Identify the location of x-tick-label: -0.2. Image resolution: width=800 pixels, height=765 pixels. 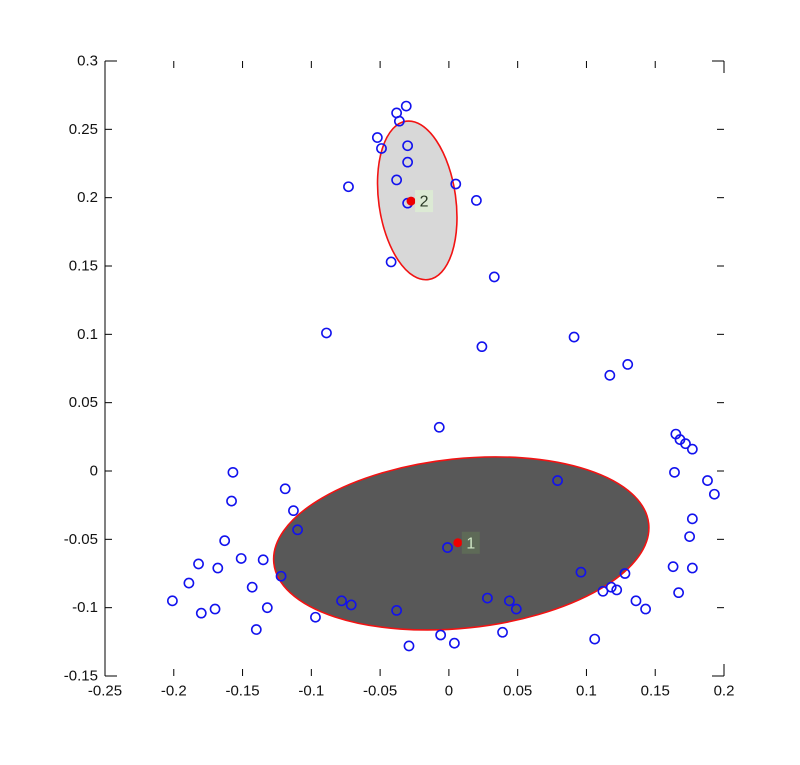
(174, 690).